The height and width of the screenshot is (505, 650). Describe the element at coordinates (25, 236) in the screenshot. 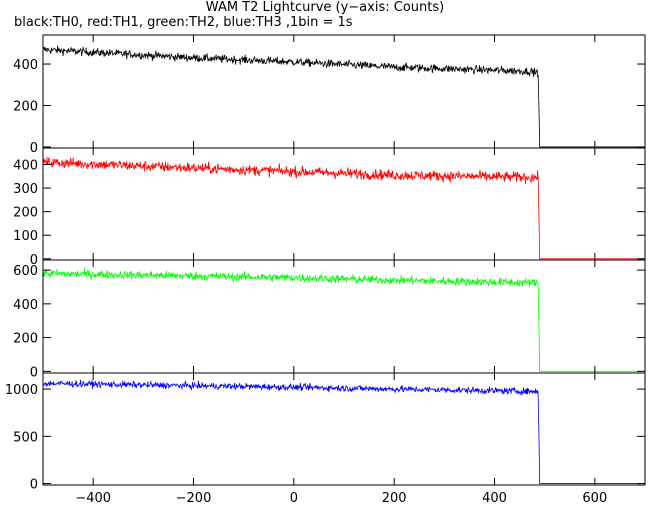

I see `y-tick-label: 100` at that location.